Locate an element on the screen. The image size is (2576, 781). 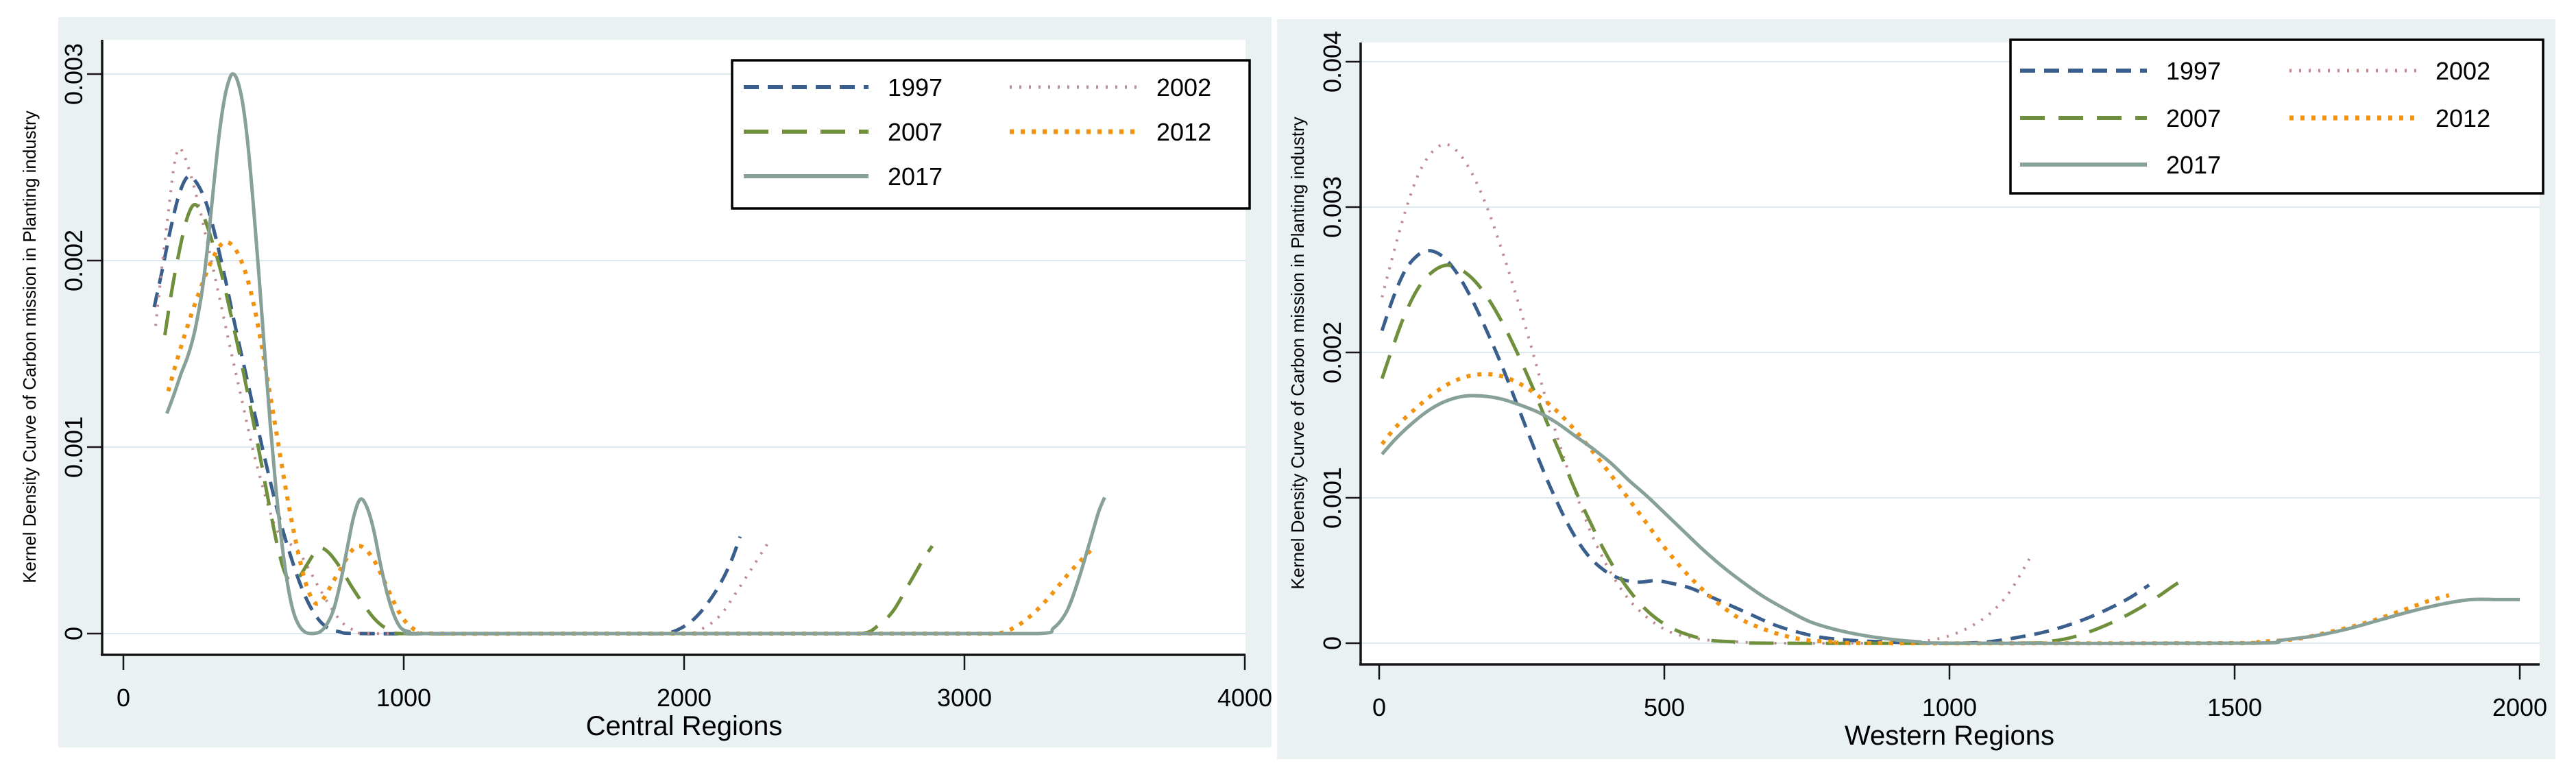
y-tick-label: 0.004 is located at coordinates (1332, 62).